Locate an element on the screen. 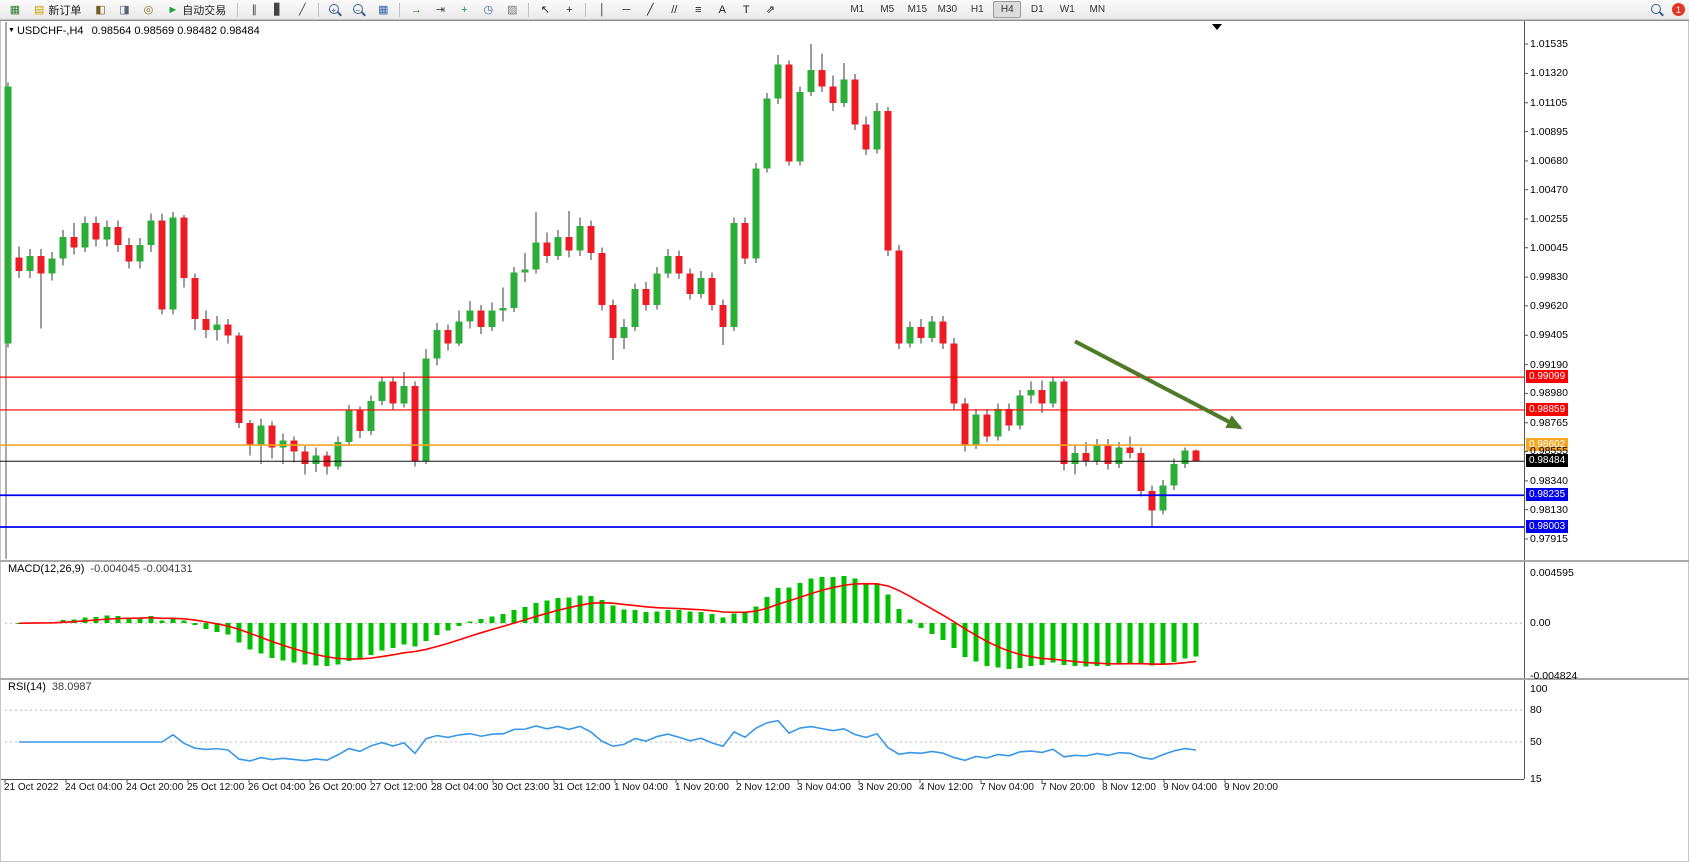 The height and width of the screenshot is (863, 1689). chart-symbol-period: USDCHF-,H4 is located at coordinates (50, 31).